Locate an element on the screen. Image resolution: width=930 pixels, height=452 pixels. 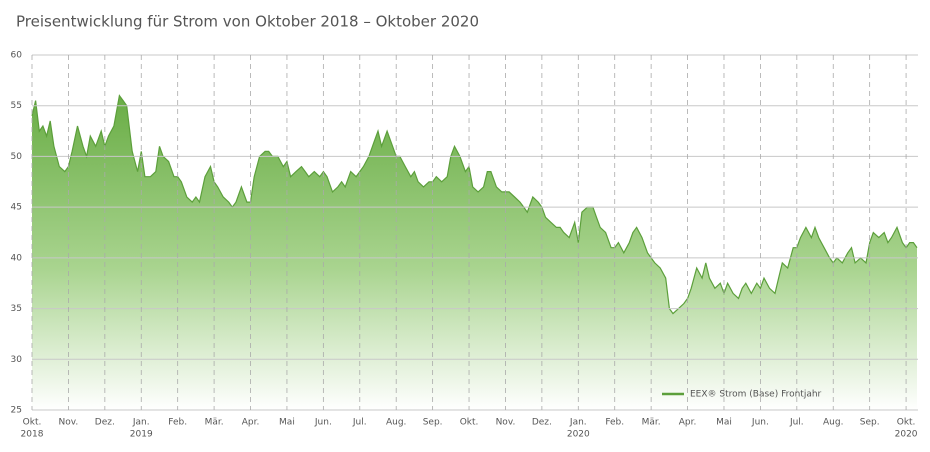
y-tick-label: 60 is located at coordinates (17, 56).